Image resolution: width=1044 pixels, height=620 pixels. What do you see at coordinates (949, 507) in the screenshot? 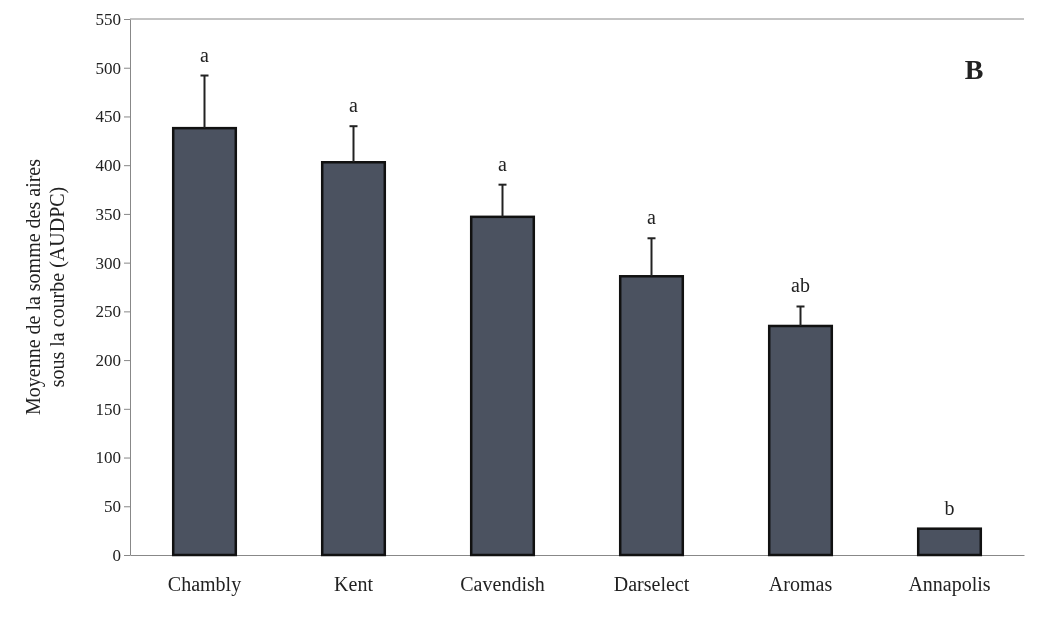
I see `annotation: b` at bounding box center [949, 507].